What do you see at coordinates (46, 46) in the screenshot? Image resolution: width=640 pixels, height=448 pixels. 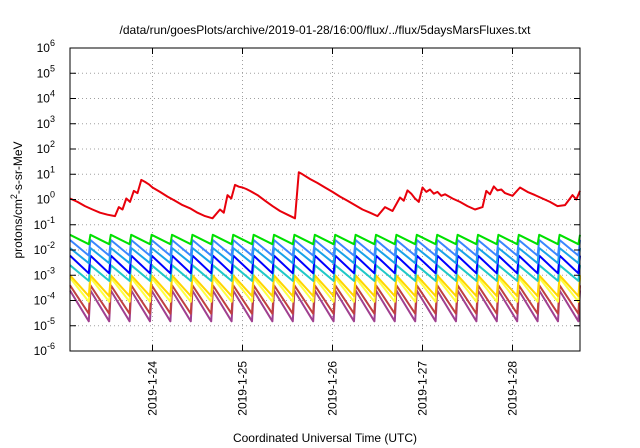 I see `y-tick-label: 10⁶` at bounding box center [46, 46].